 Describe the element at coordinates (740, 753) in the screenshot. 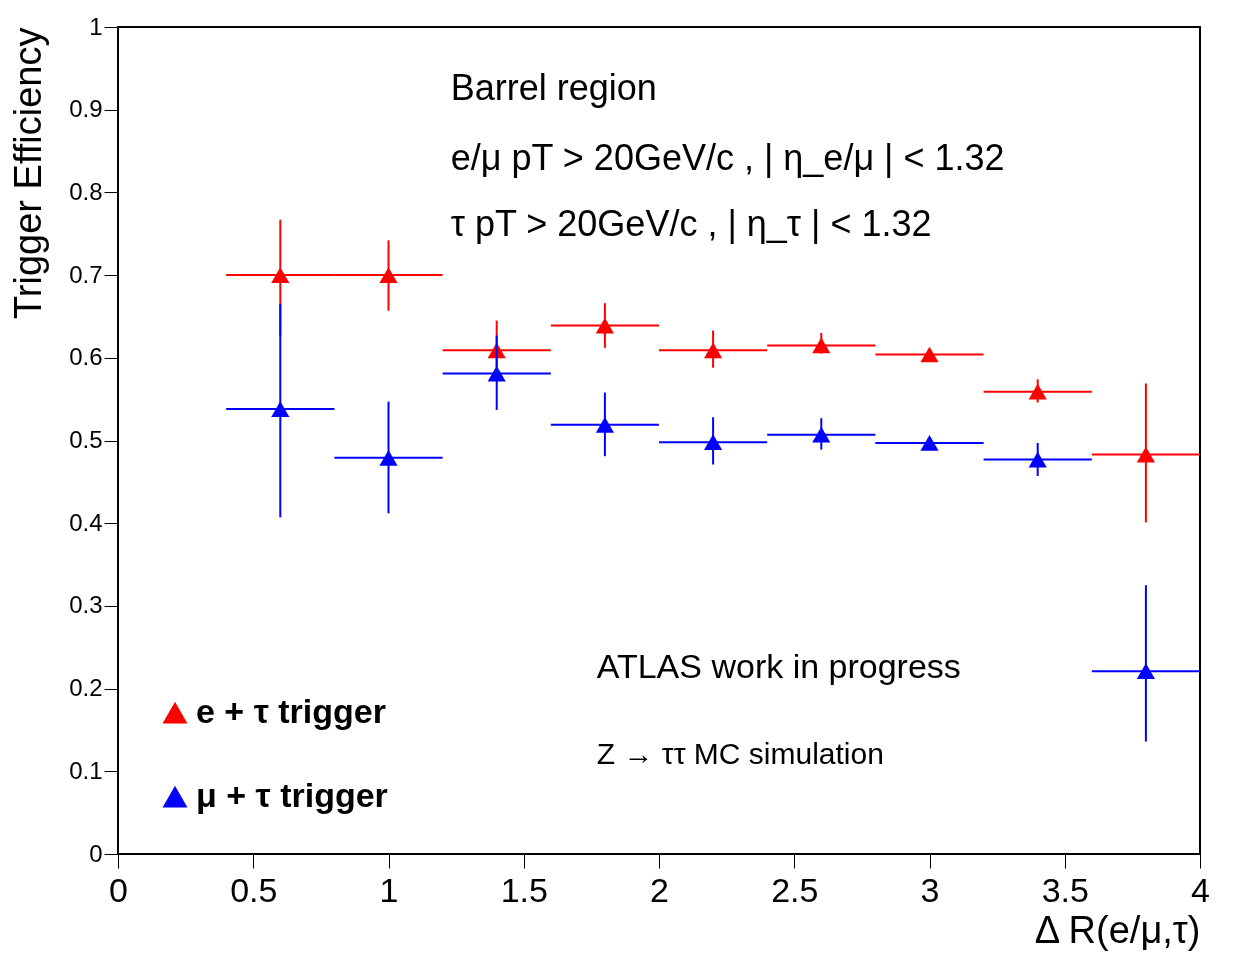

I see `annotation: Z → ττ MC simulation` at that location.